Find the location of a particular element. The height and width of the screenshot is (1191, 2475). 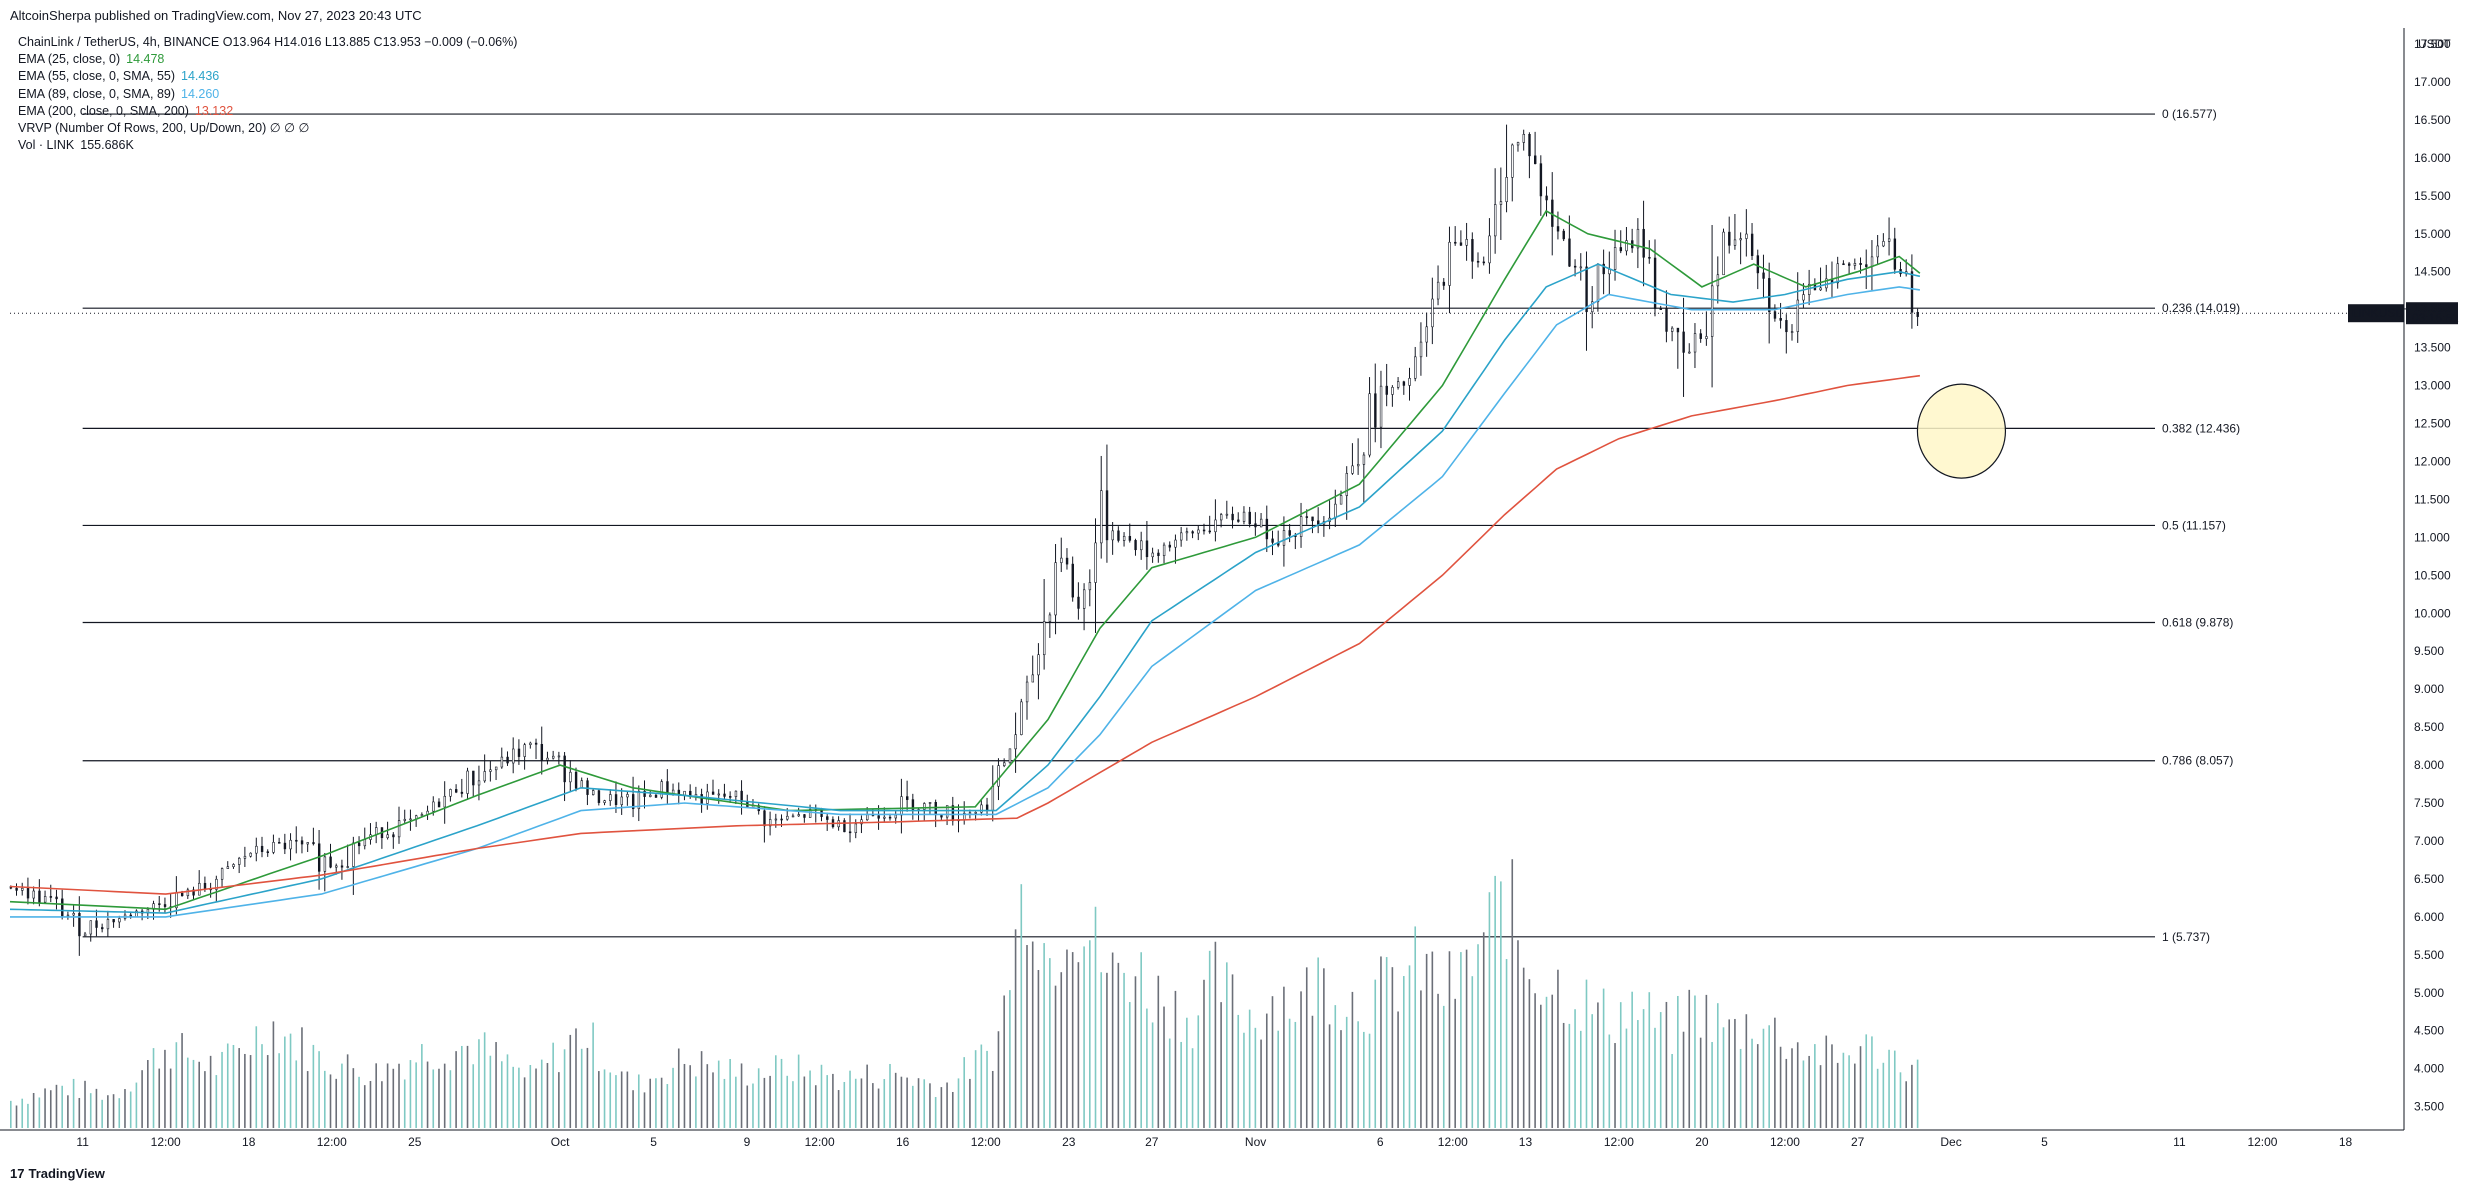

time-tick-label: 12:00 is located at coordinates (2262, 1142).